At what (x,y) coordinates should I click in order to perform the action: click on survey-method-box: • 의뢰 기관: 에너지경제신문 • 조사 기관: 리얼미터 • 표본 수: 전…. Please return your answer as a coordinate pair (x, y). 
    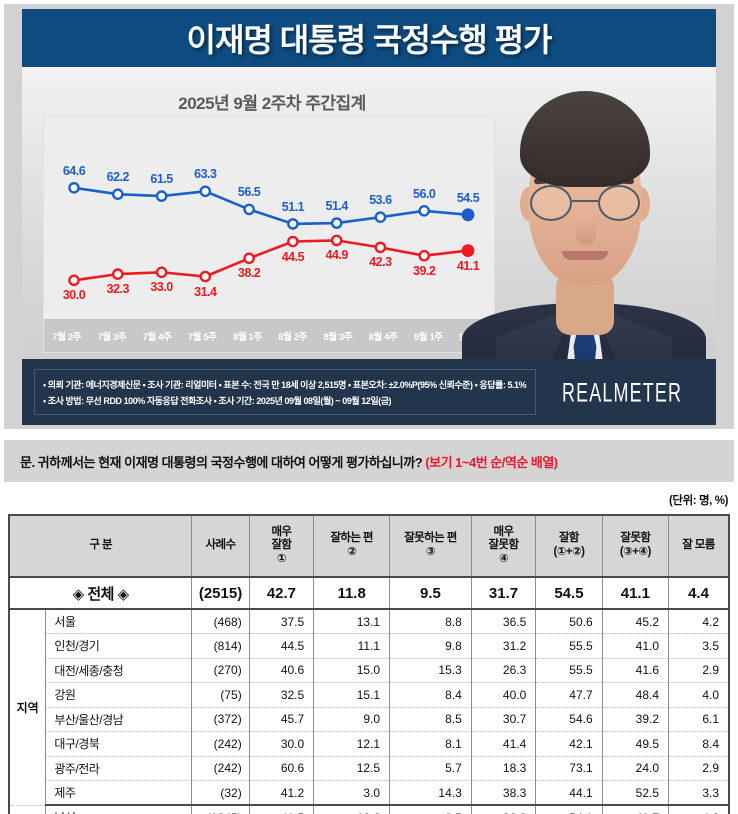
    Looking at the image, I should click on (285, 392).